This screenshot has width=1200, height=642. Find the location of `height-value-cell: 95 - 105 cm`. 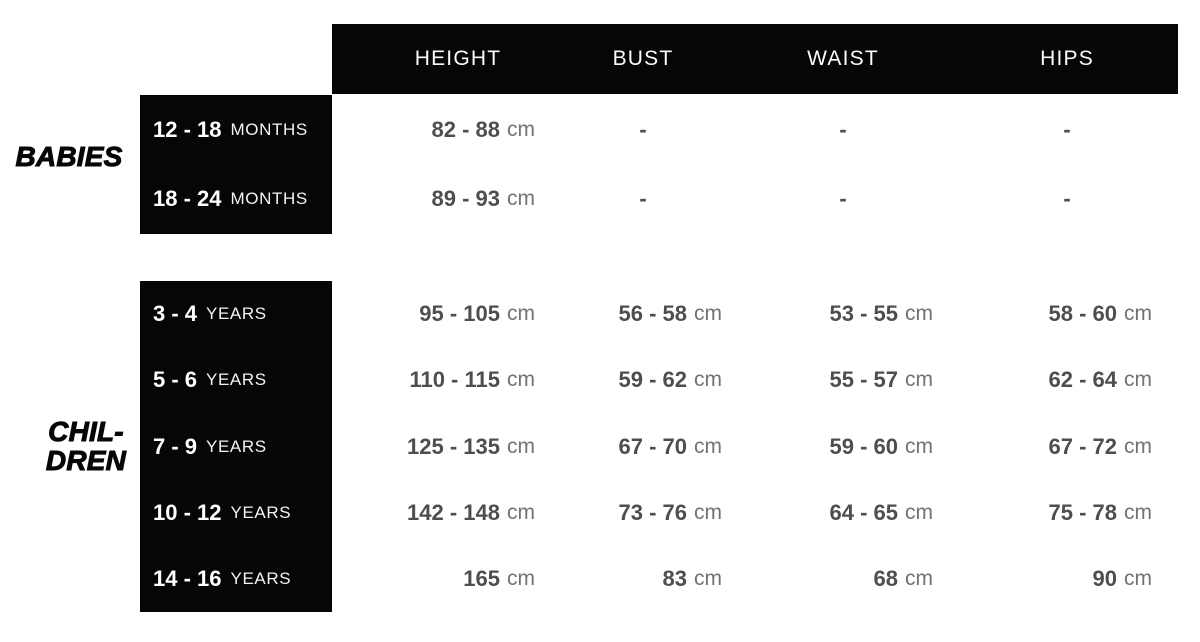

height-value-cell: 95 - 105 cm is located at coordinates (477, 314).